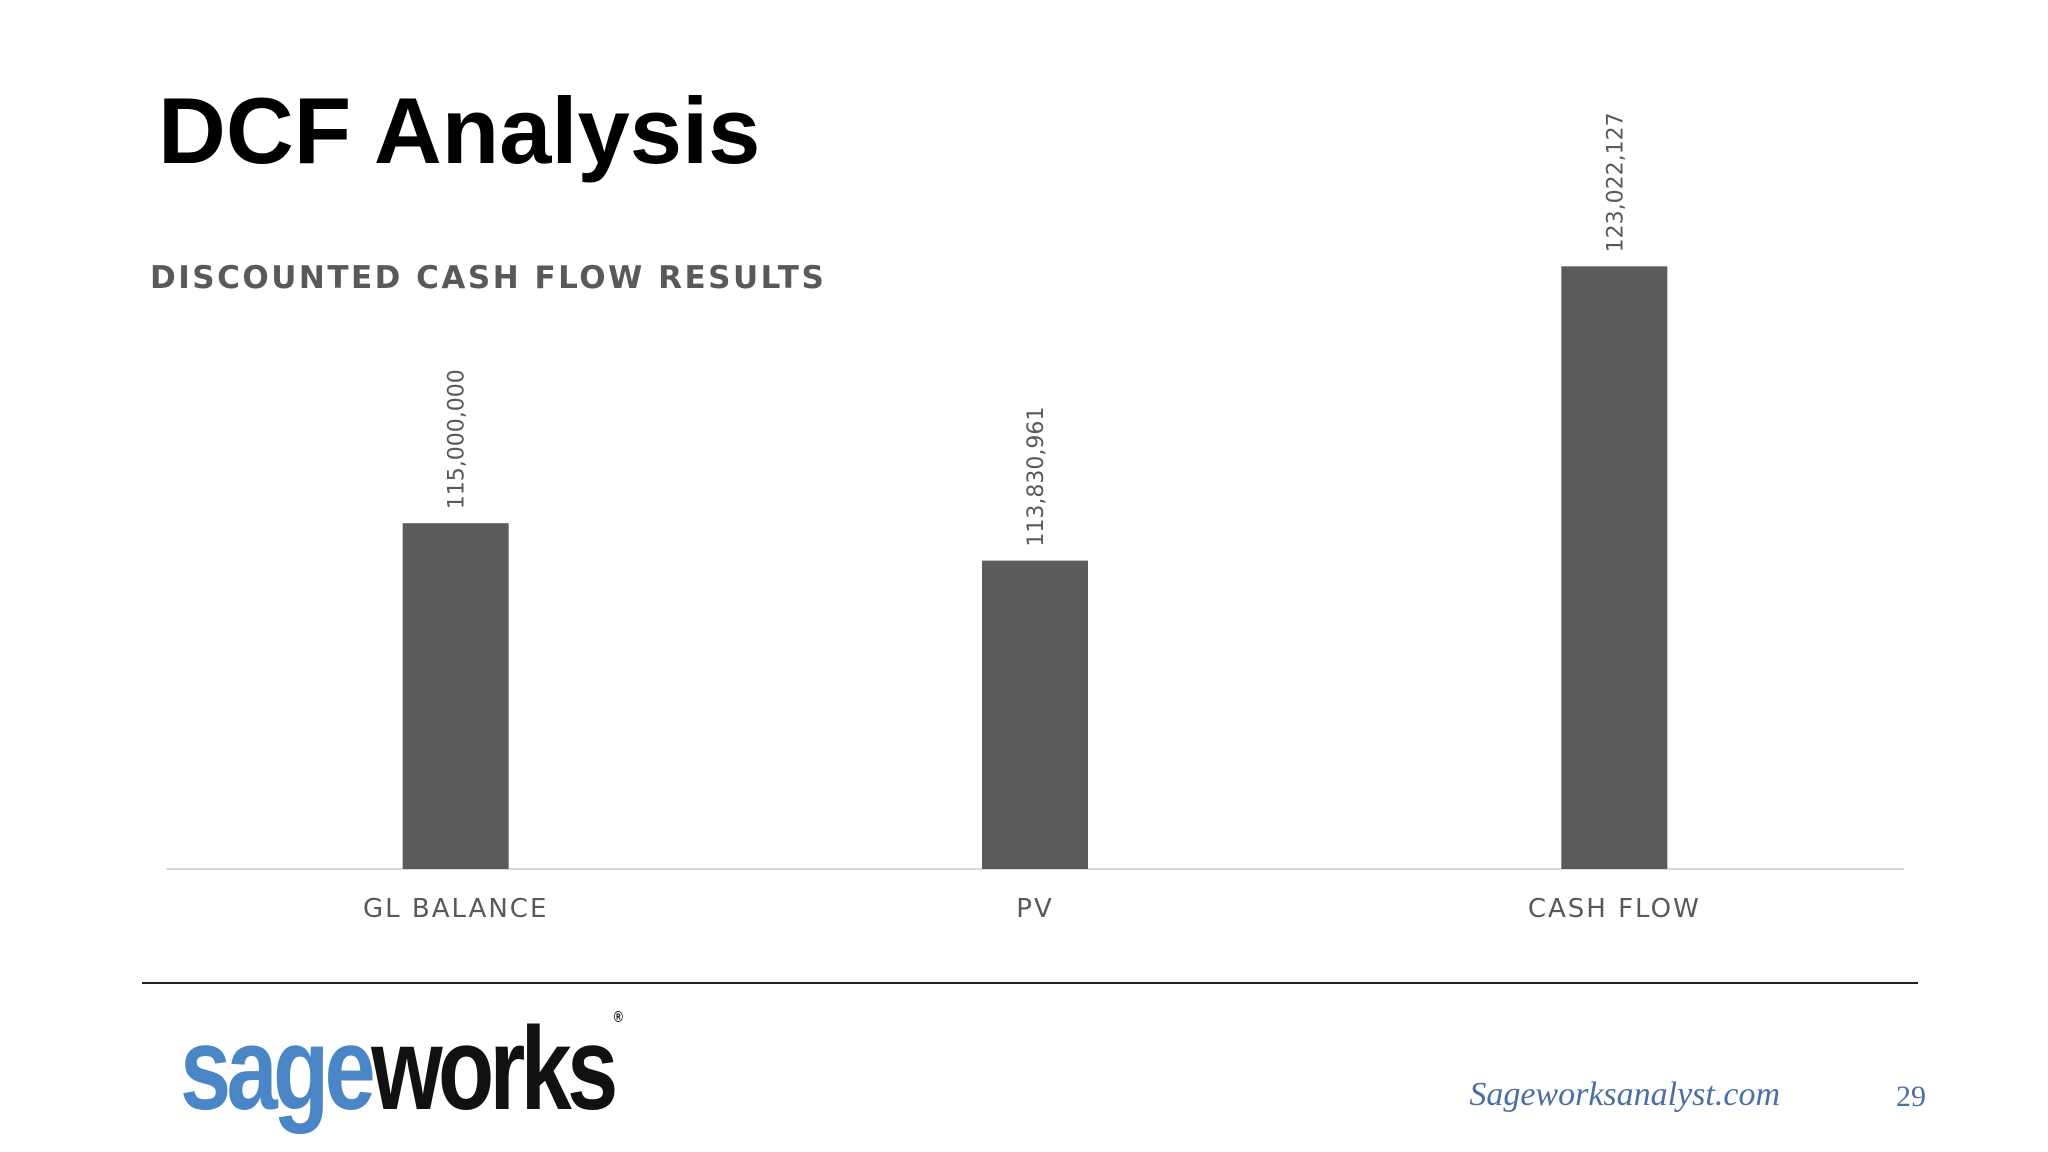  Describe the element at coordinates (1036, 477) in the screenshot. I see `data-label: 113,830,961` at that location.